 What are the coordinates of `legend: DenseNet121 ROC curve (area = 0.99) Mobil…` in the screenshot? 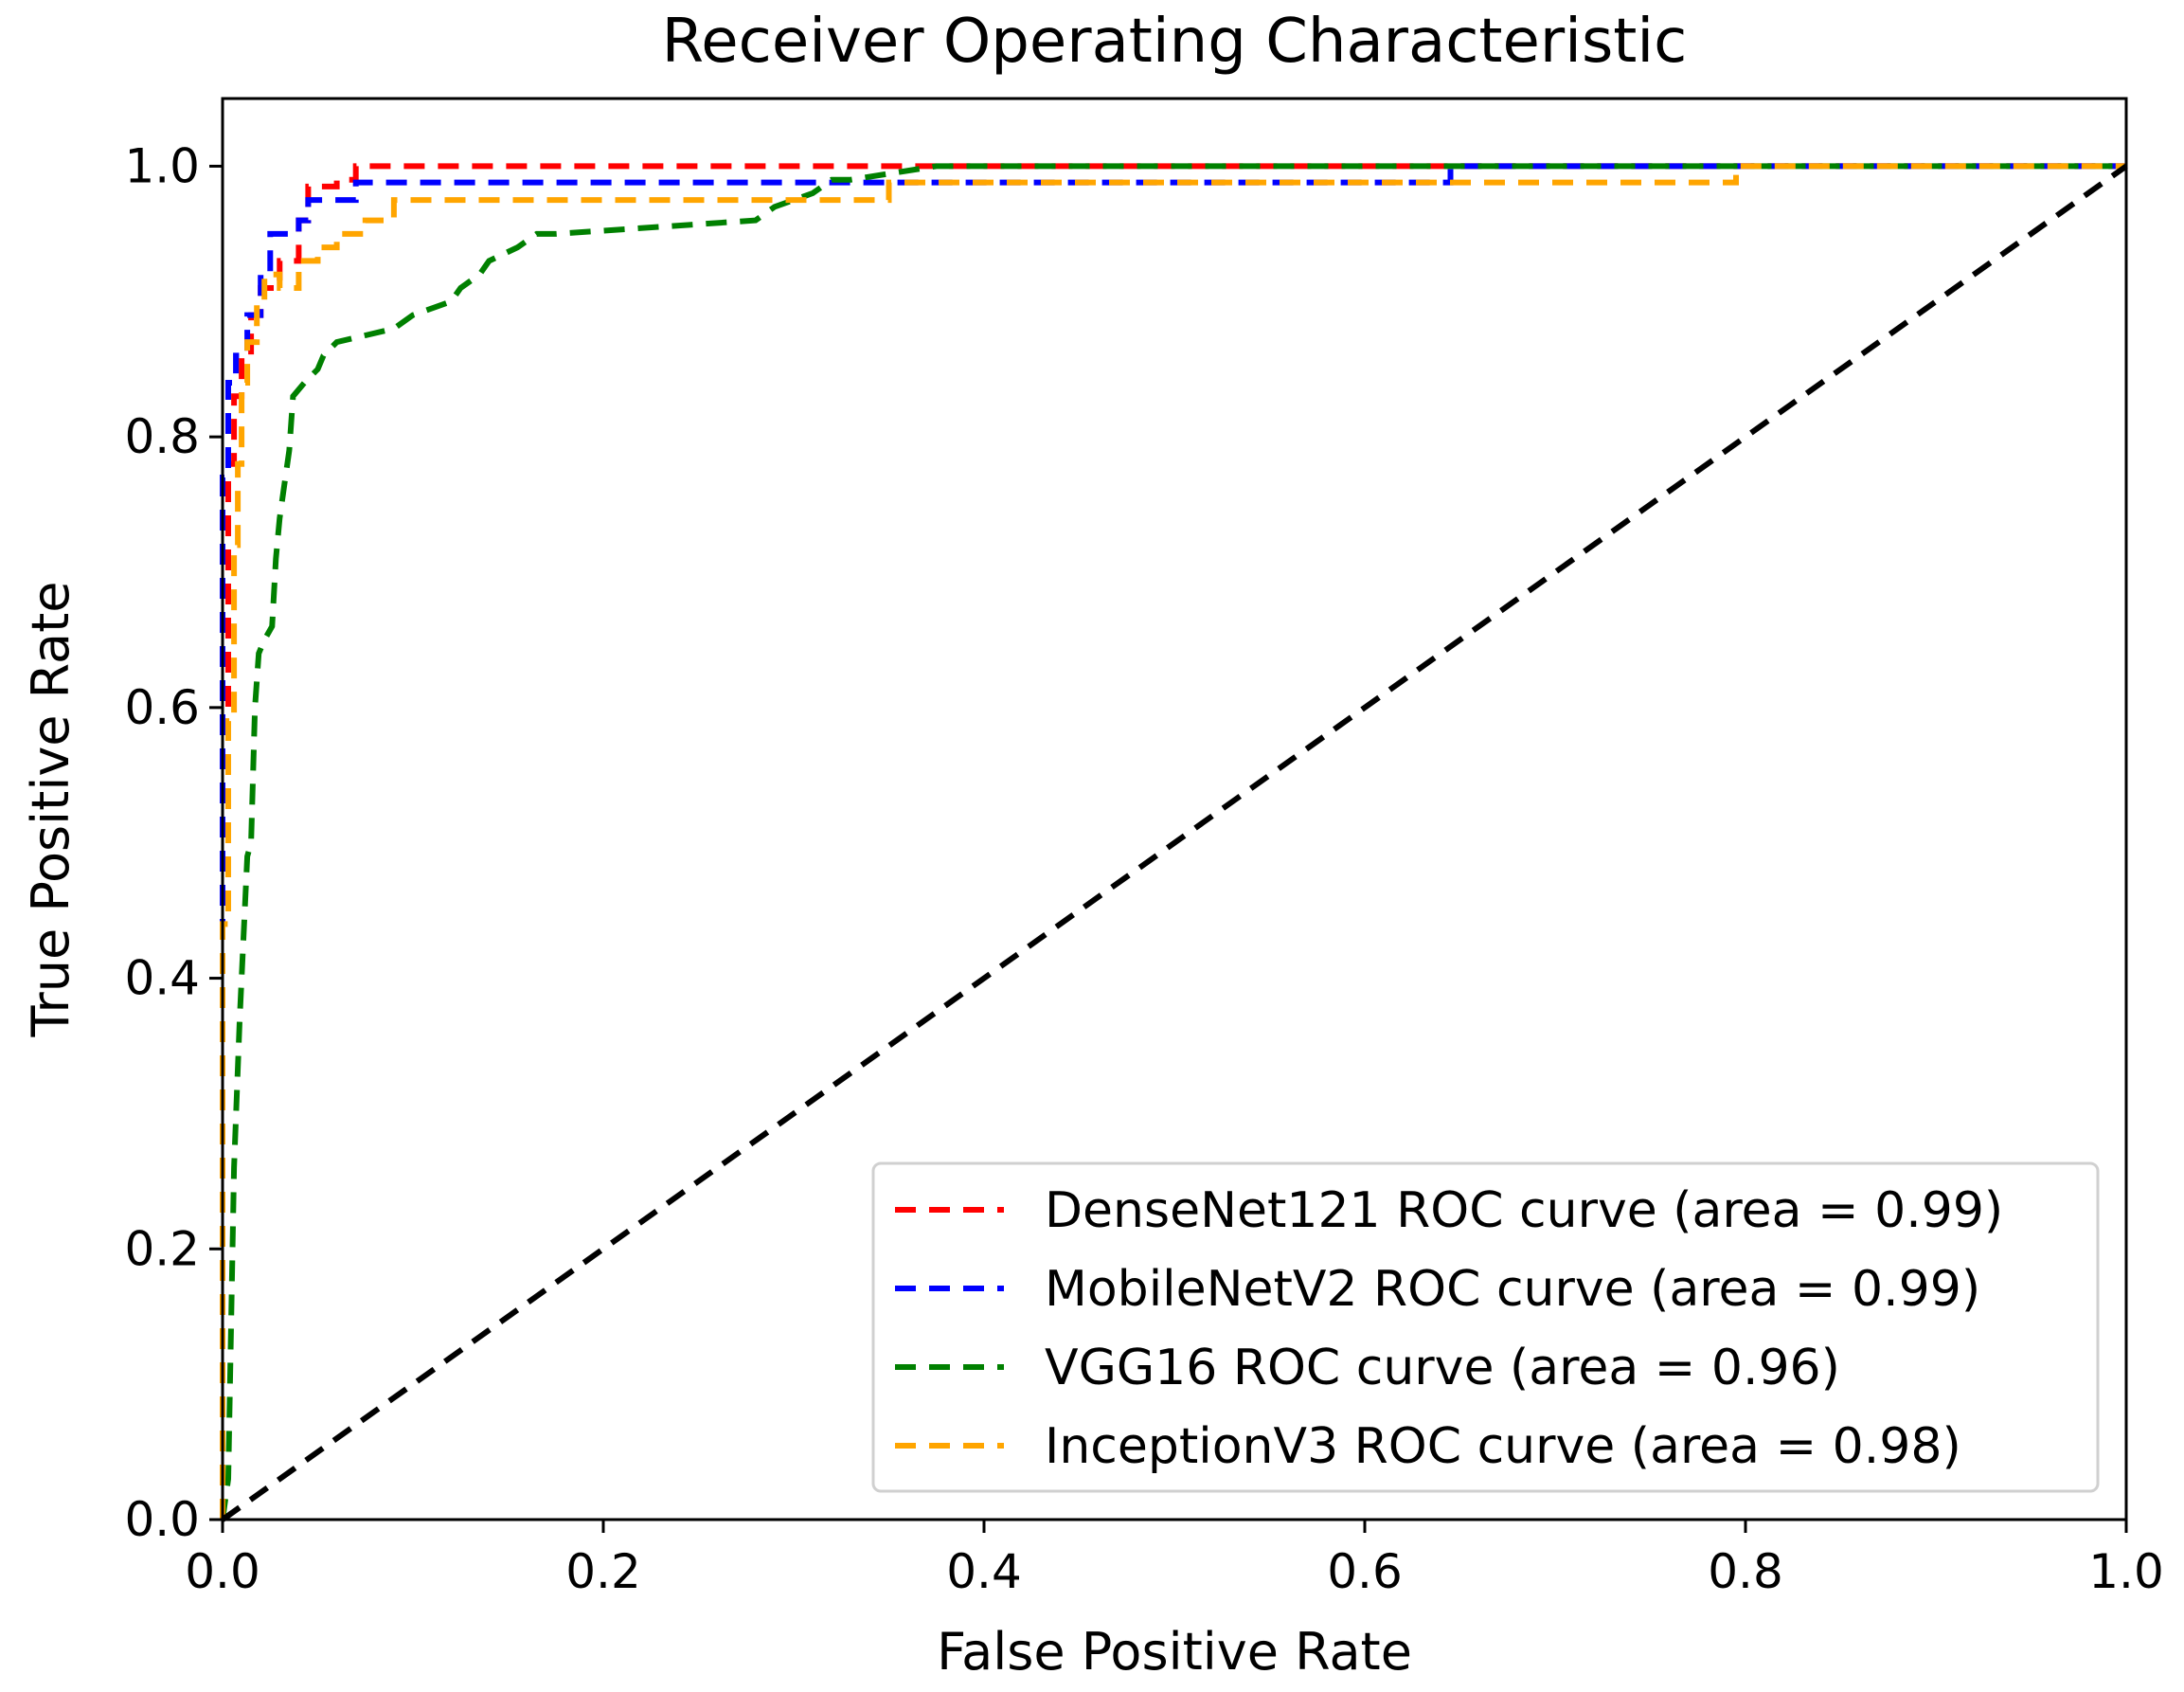 It's located at (1485, 1327).